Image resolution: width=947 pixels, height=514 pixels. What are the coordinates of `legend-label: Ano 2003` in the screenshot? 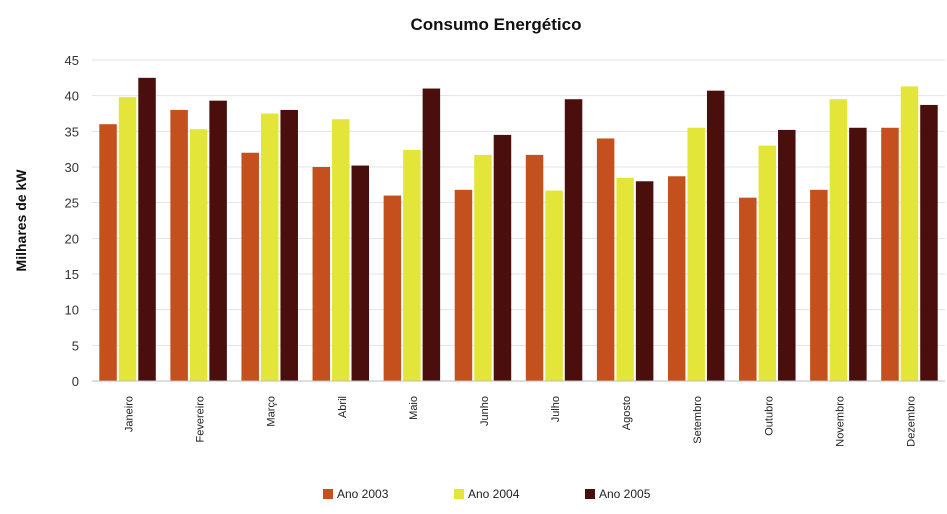 It's located at (363, 494).